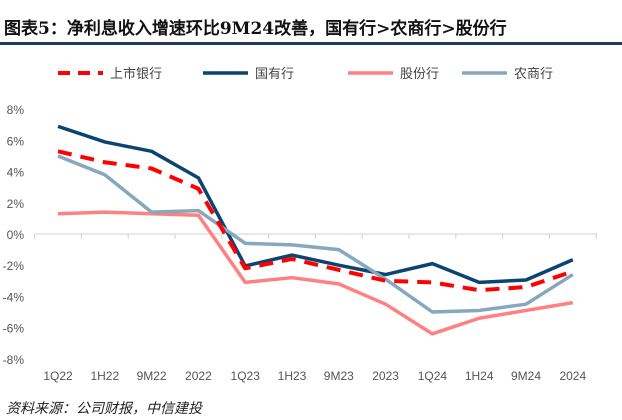 This screenshot has width=622, height=420. Describe the element at coordinates (198, 376) in the screenshot. I see `x-tick-label: 2022` at that location.